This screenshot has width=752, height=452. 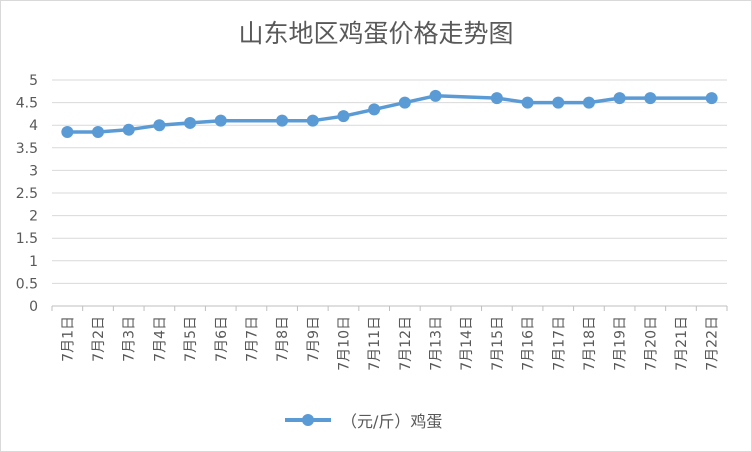 What do you see at coordinates (252, 339) in the screenshot?
I see `x-tick-label: 7月7日` at bounding box center [252, 339].